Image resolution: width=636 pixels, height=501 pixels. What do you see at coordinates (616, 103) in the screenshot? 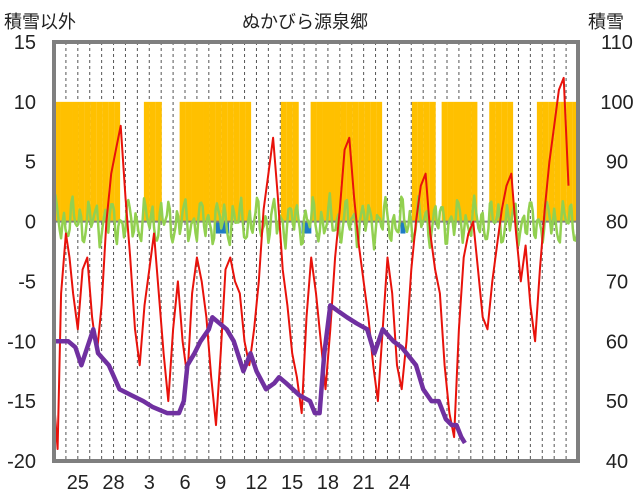
I see `right-tick-label: 100` at bounding box center [616, 103].